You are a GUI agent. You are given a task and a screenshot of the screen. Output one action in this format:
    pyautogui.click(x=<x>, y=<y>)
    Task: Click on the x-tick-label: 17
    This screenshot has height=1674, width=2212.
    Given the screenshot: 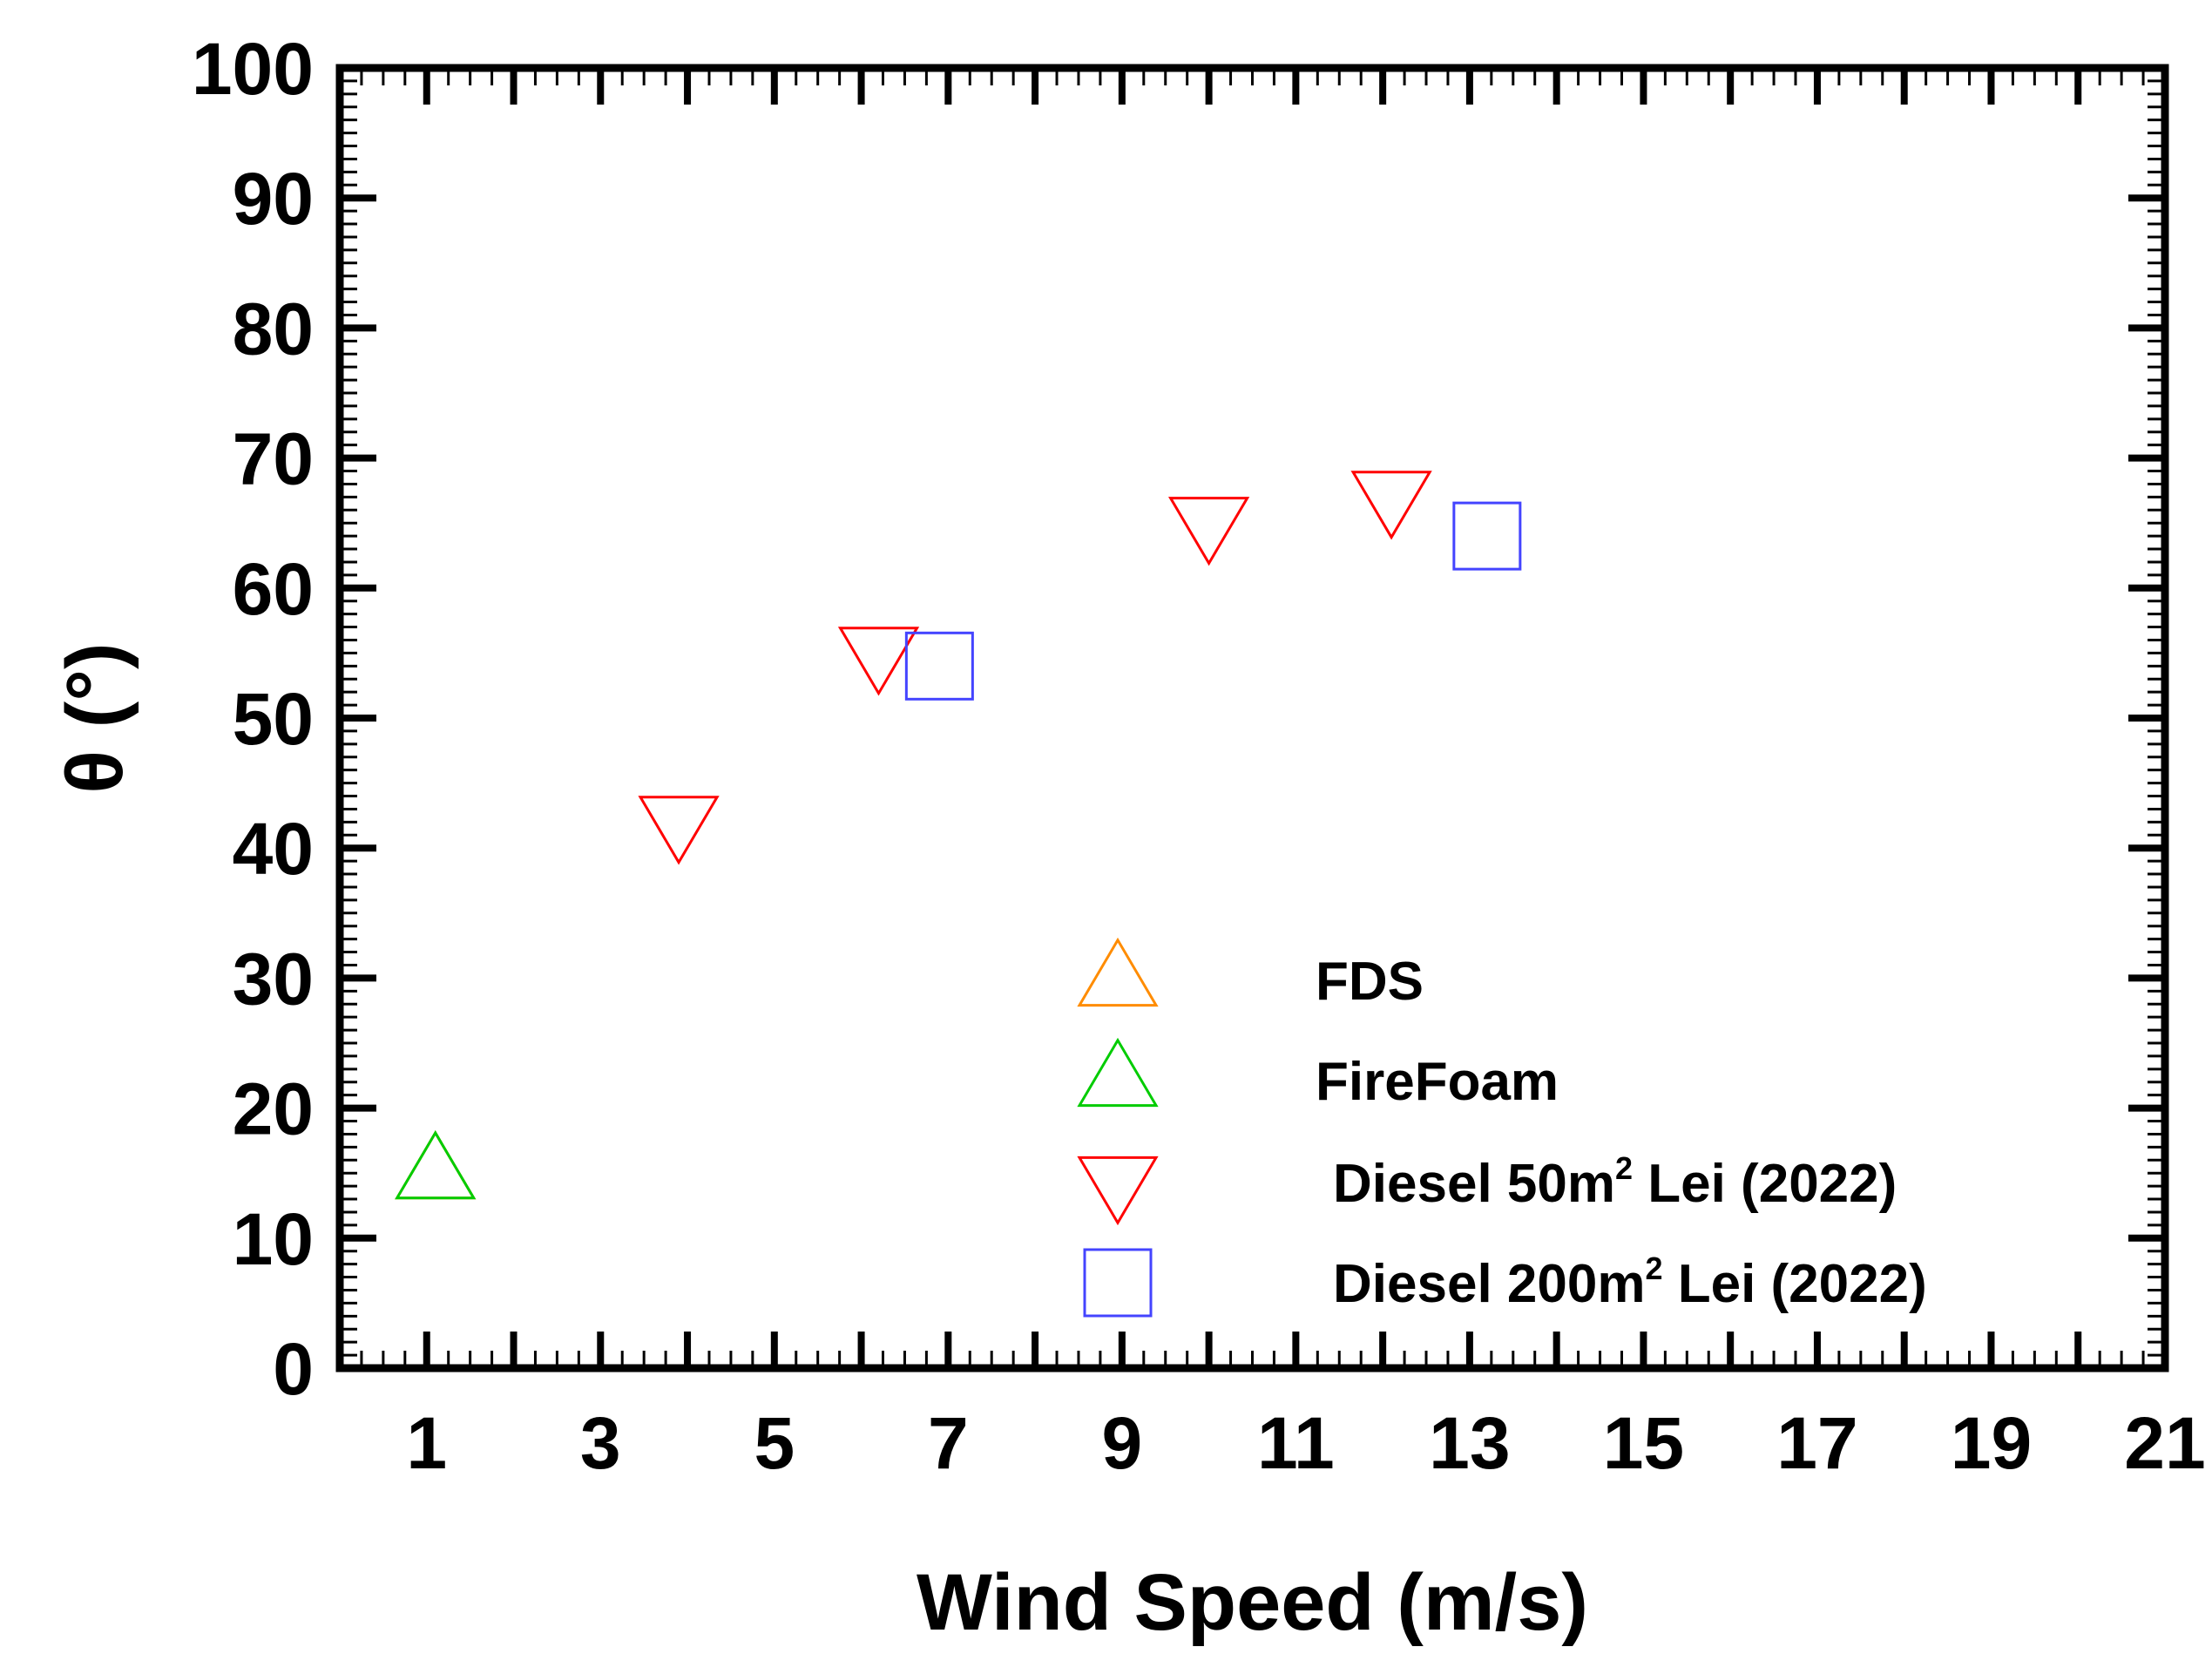 What is the action you would take?
    pyautogui.click(x=1816, y=1443)
    